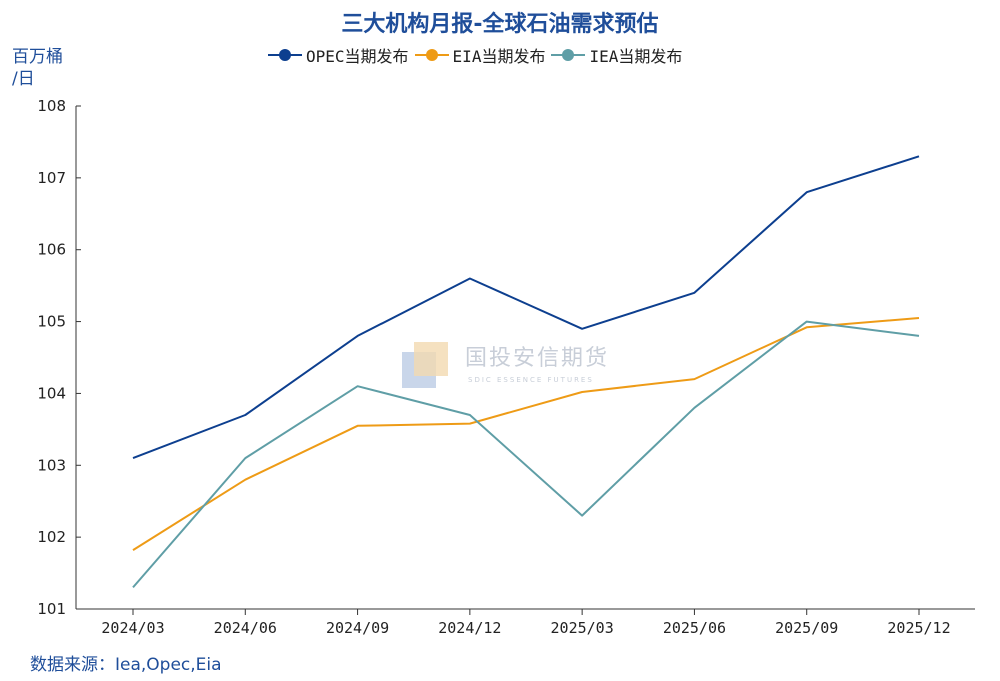 This screenshot has width=1000, height=681. Describe the element at coordinates (51, 250) in the screenshot. I see `y-tick-label: 106` at that location.